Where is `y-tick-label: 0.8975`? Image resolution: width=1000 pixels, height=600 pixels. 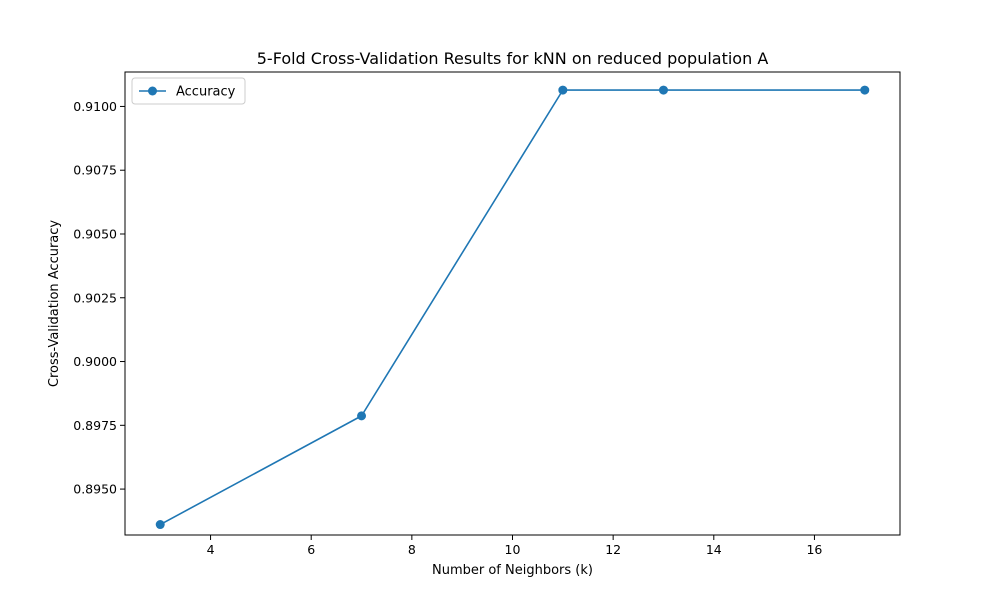 y-tick-label: 0.8975 is located at coordinates (95, 425).